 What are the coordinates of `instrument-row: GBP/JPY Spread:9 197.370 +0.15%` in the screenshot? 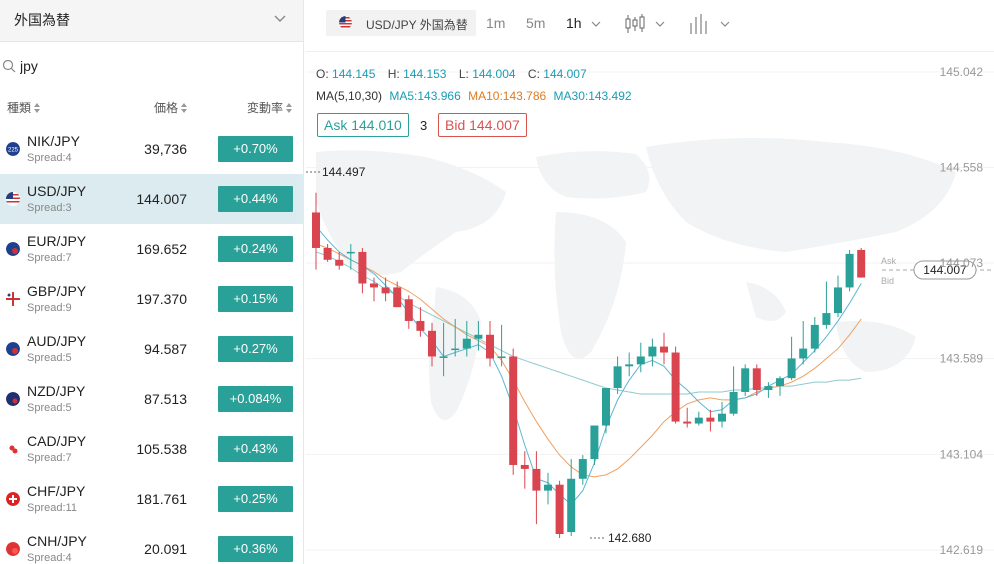 It's located at (151, 299).